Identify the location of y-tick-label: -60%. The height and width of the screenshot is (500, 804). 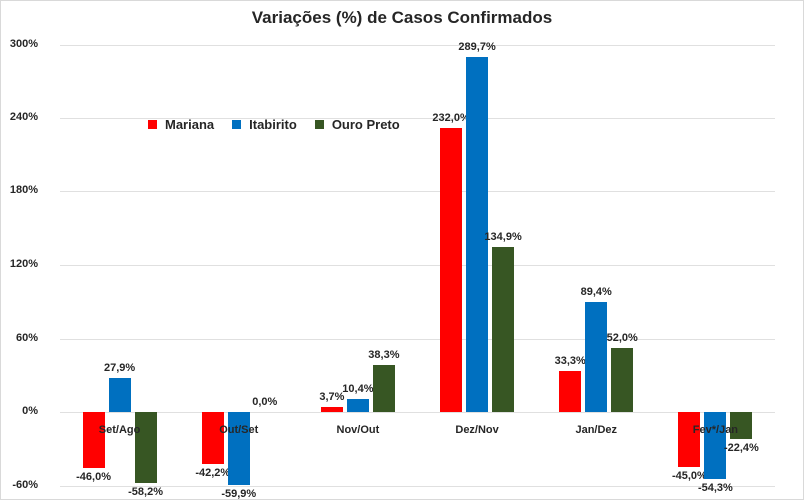
(25, 485).